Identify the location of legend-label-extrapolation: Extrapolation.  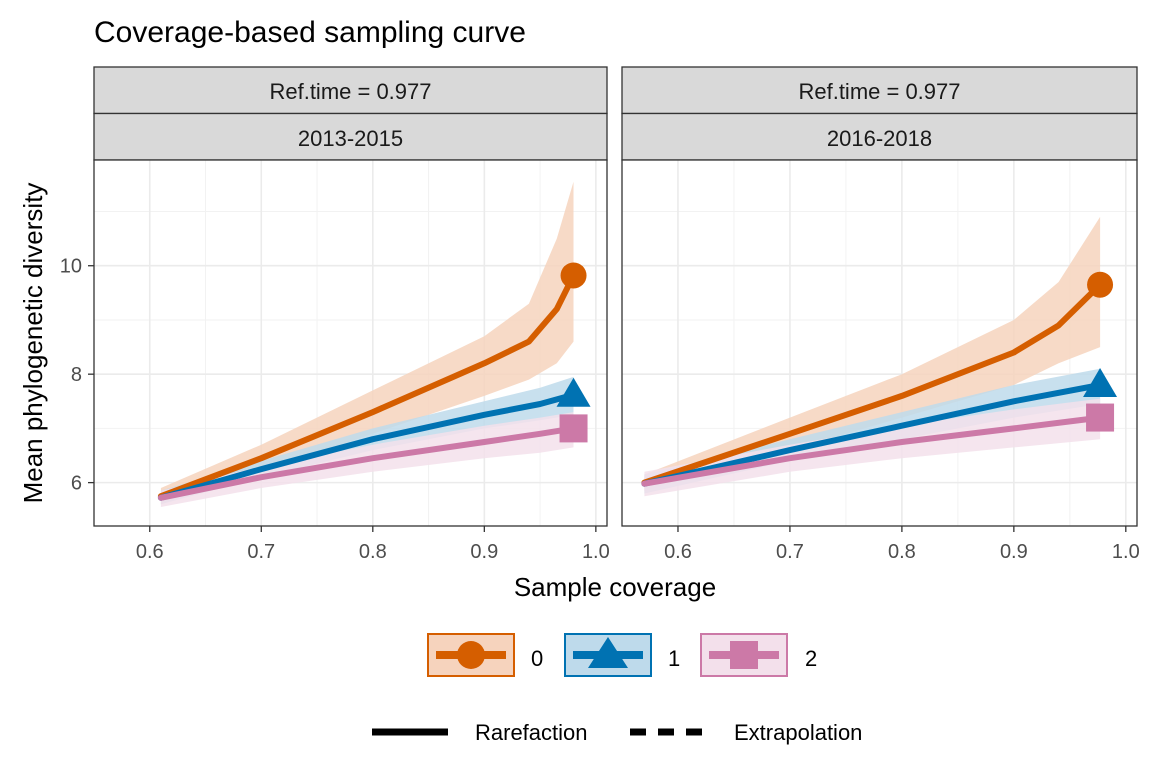
(798, 732).